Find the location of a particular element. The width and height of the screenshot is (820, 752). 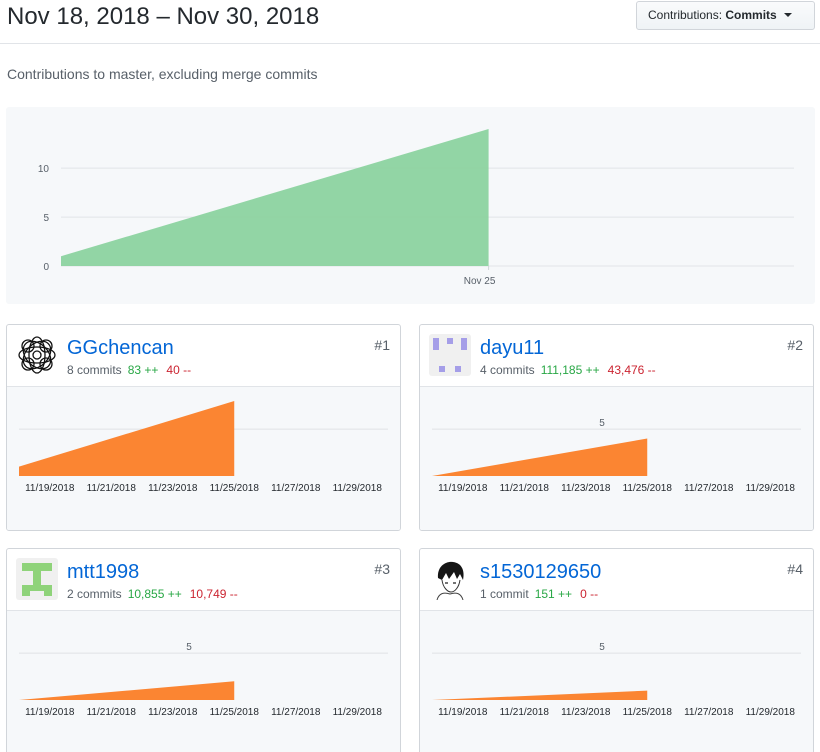

dropdown-prefix: Contributions: is located at coordinates (685, 15).